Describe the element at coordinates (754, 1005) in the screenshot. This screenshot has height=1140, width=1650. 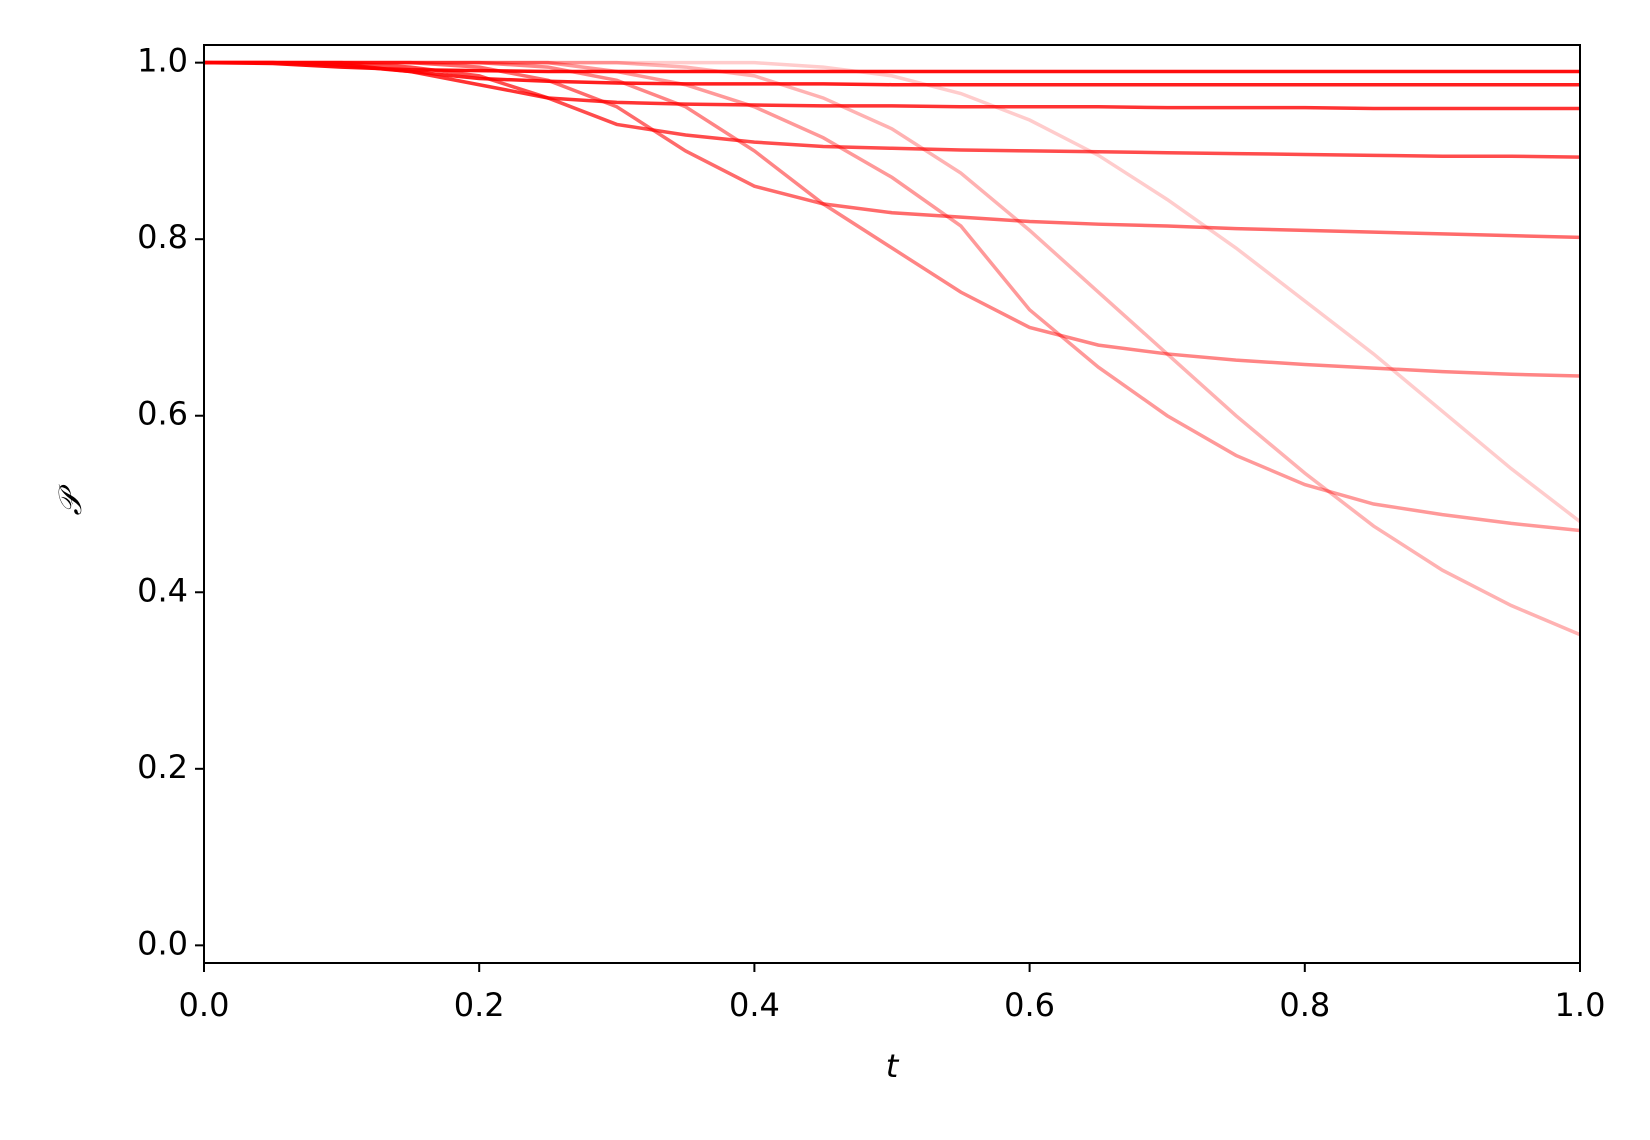
I see `x-tick-label: 0.4` at that location.